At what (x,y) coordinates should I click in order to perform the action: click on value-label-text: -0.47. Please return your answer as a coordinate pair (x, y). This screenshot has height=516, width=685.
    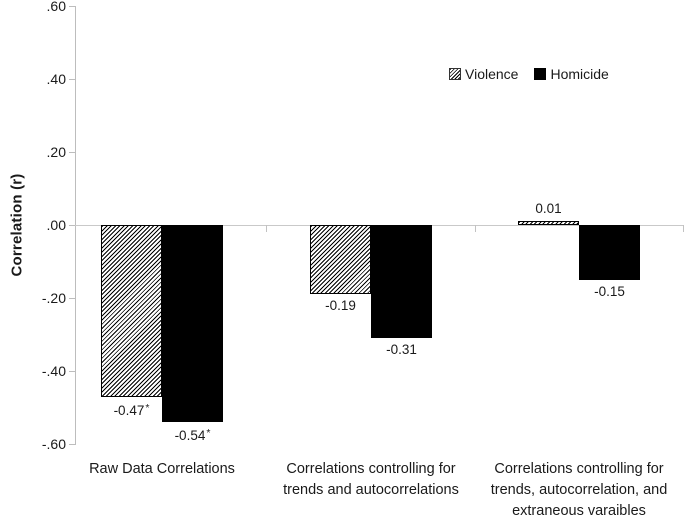
    Looking at the image, I should click on (129, 410).